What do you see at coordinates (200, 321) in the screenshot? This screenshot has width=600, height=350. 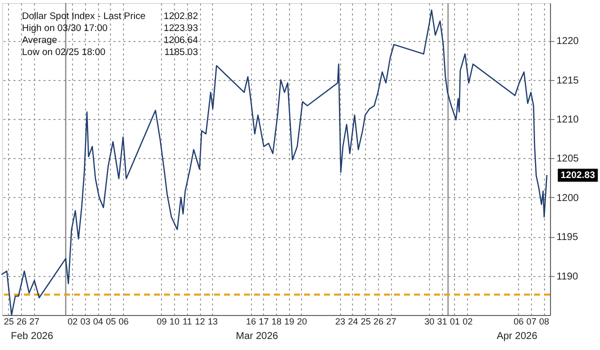 I see `x-tick-label: 12` at bounding box center [200, 321].